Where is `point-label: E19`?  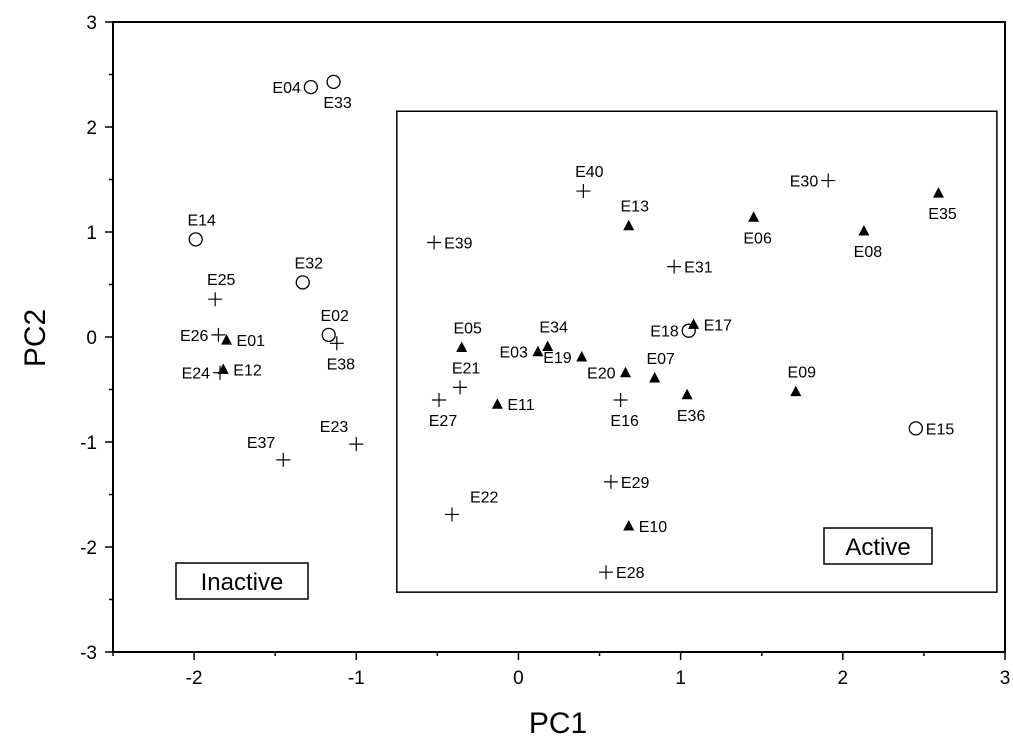
point-label: E19 is located at coordinates (557, 358).